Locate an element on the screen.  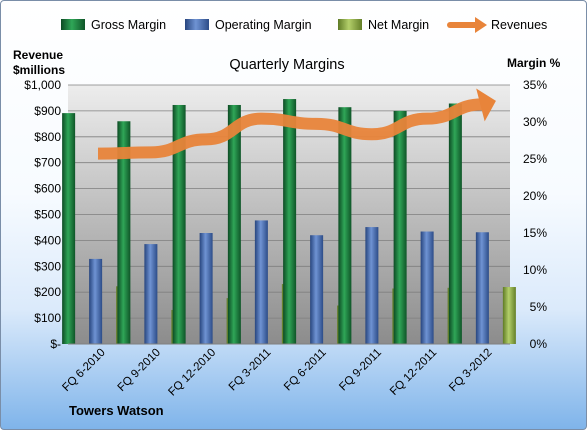
right-axis-tick-label: 25% is located at coordinates (535, 159).